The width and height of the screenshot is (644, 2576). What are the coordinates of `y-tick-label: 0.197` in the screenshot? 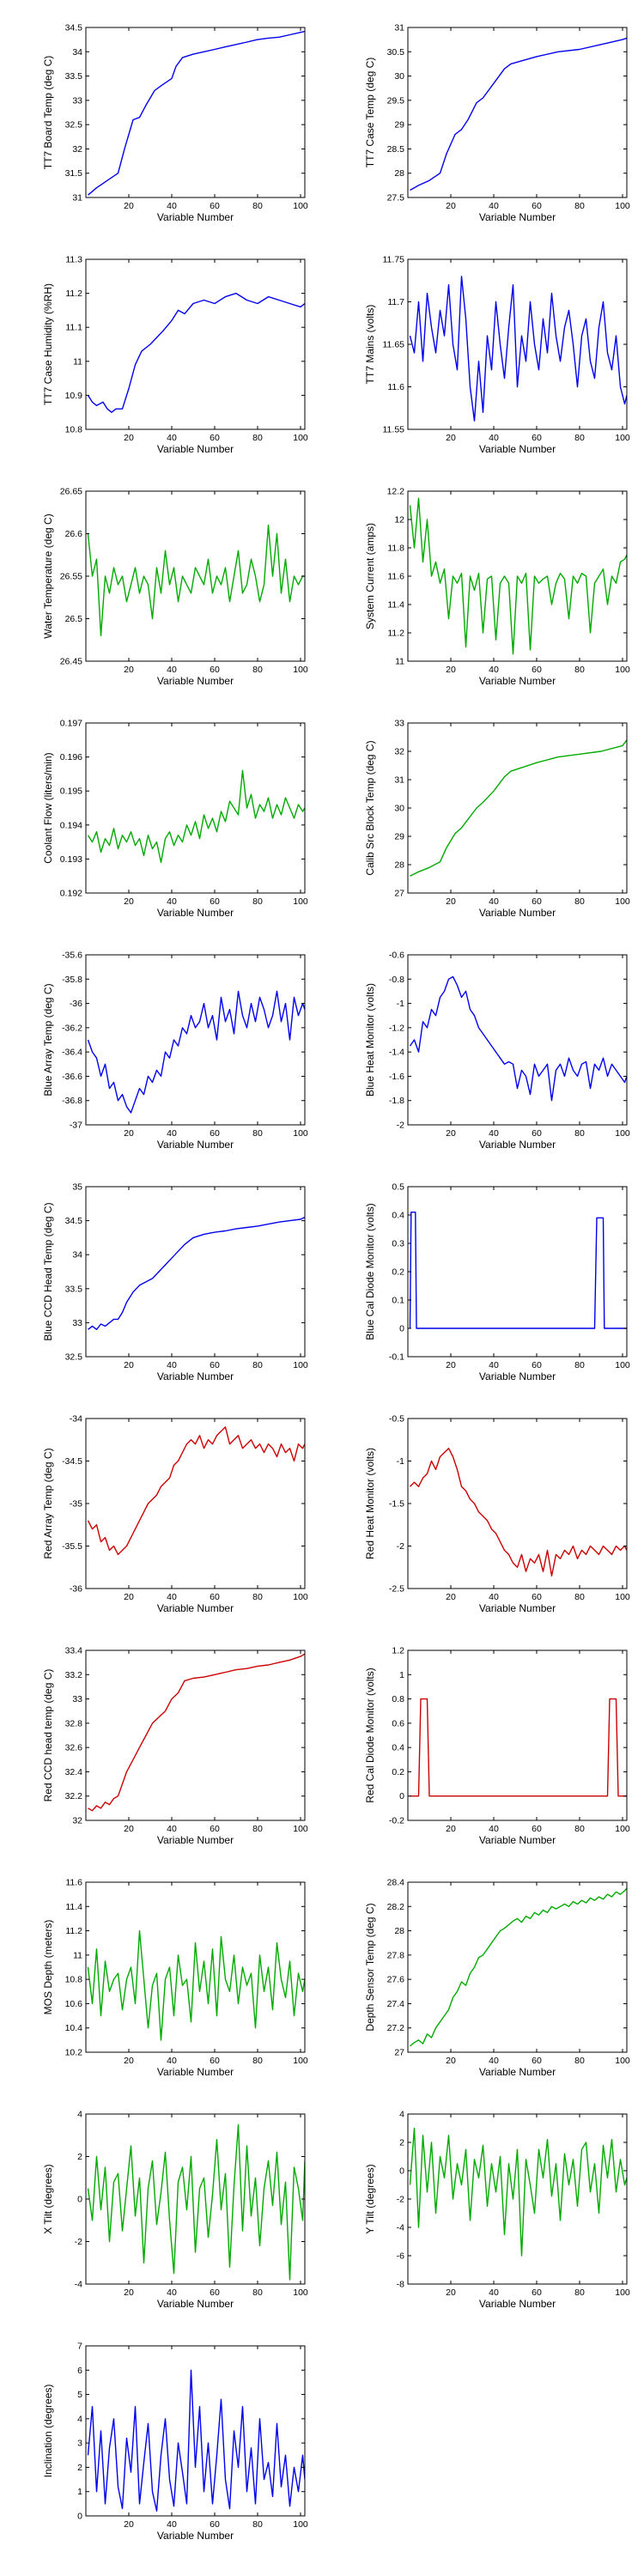 It's located at (71, 724).